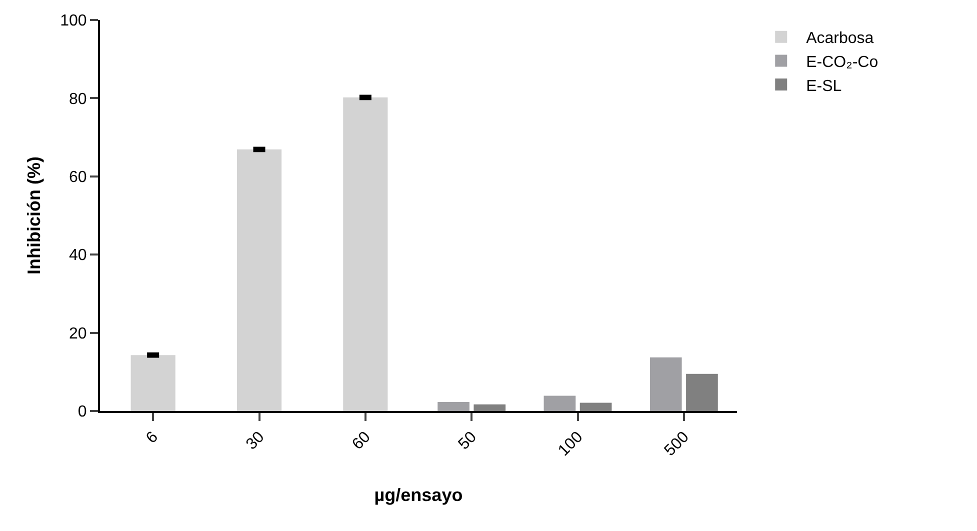 This screenshot has height=531, width=977. What do you see at coordinates (467, 441) in the screenshot?
I see `x-tick-label: 50` at bounding box center [467, 441].